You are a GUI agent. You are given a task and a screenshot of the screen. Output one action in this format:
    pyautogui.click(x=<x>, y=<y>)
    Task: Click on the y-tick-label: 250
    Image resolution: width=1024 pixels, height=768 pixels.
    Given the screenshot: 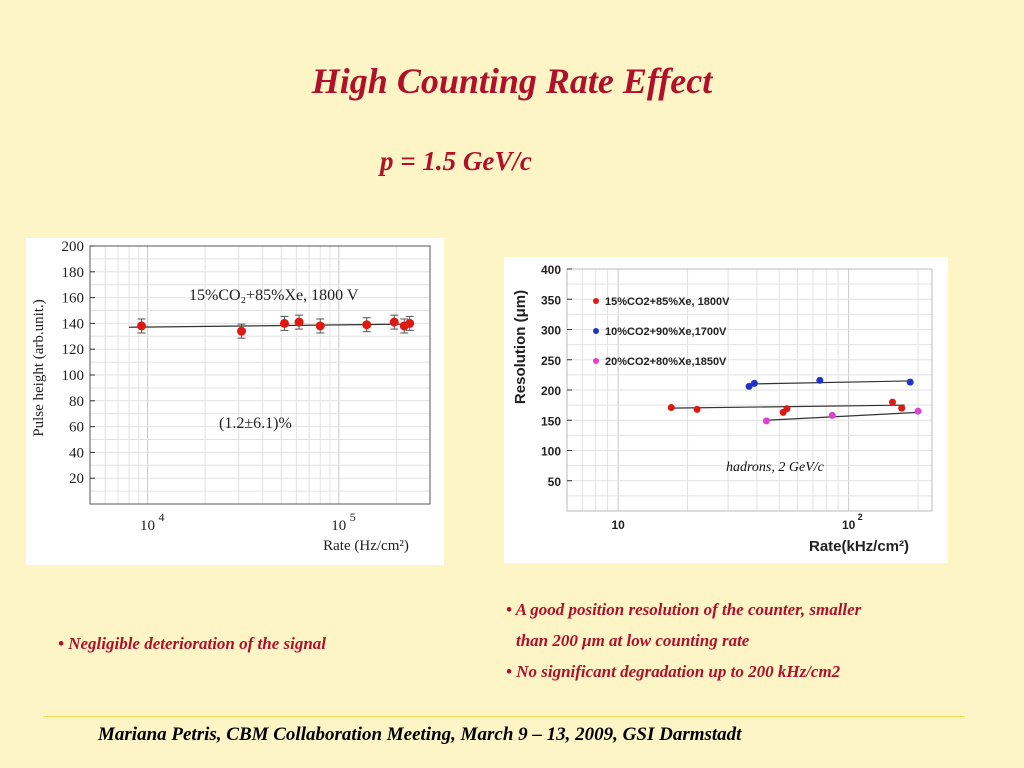 What is the action you would take?
    pyautogui.click(x=551, y=361)
    